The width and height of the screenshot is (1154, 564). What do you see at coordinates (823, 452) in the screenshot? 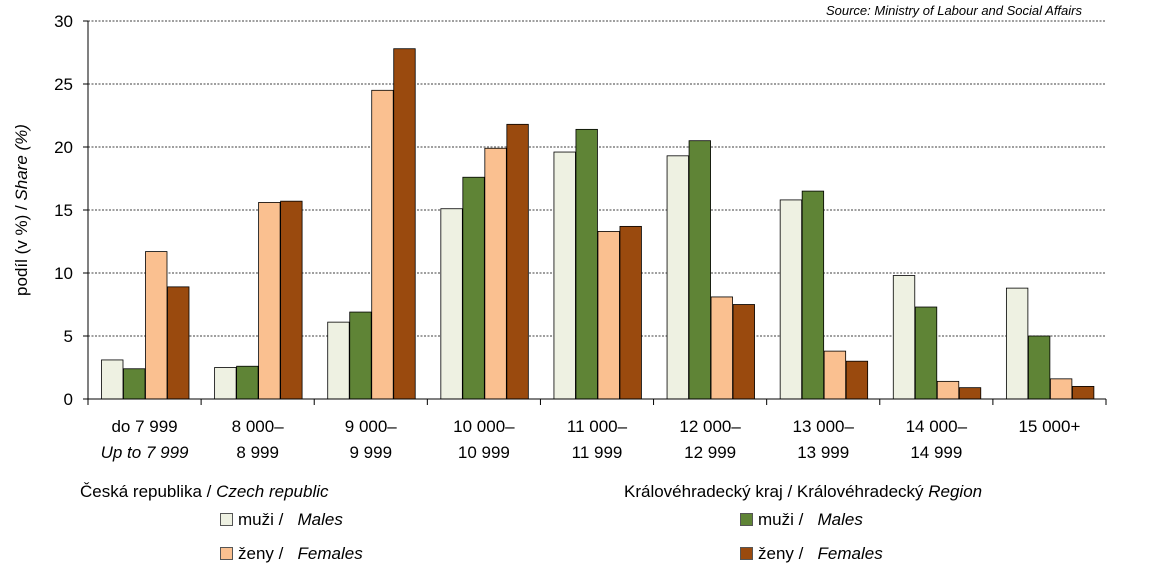
I see `x-tick-label-line2: 13 999` at bounding box center [823, 452].